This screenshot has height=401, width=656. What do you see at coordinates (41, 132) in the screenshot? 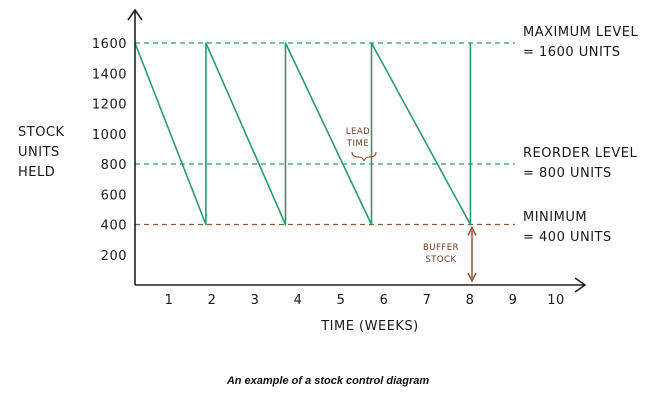
I see `y-axis-title-line-1: STOCK` at bounding box center [41, 132].